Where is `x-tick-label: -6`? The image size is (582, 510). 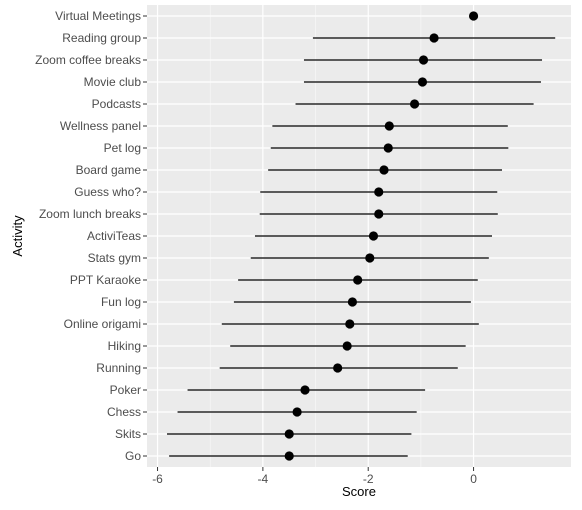
x-tick-label: -6 is located at coordinates (157, 479).